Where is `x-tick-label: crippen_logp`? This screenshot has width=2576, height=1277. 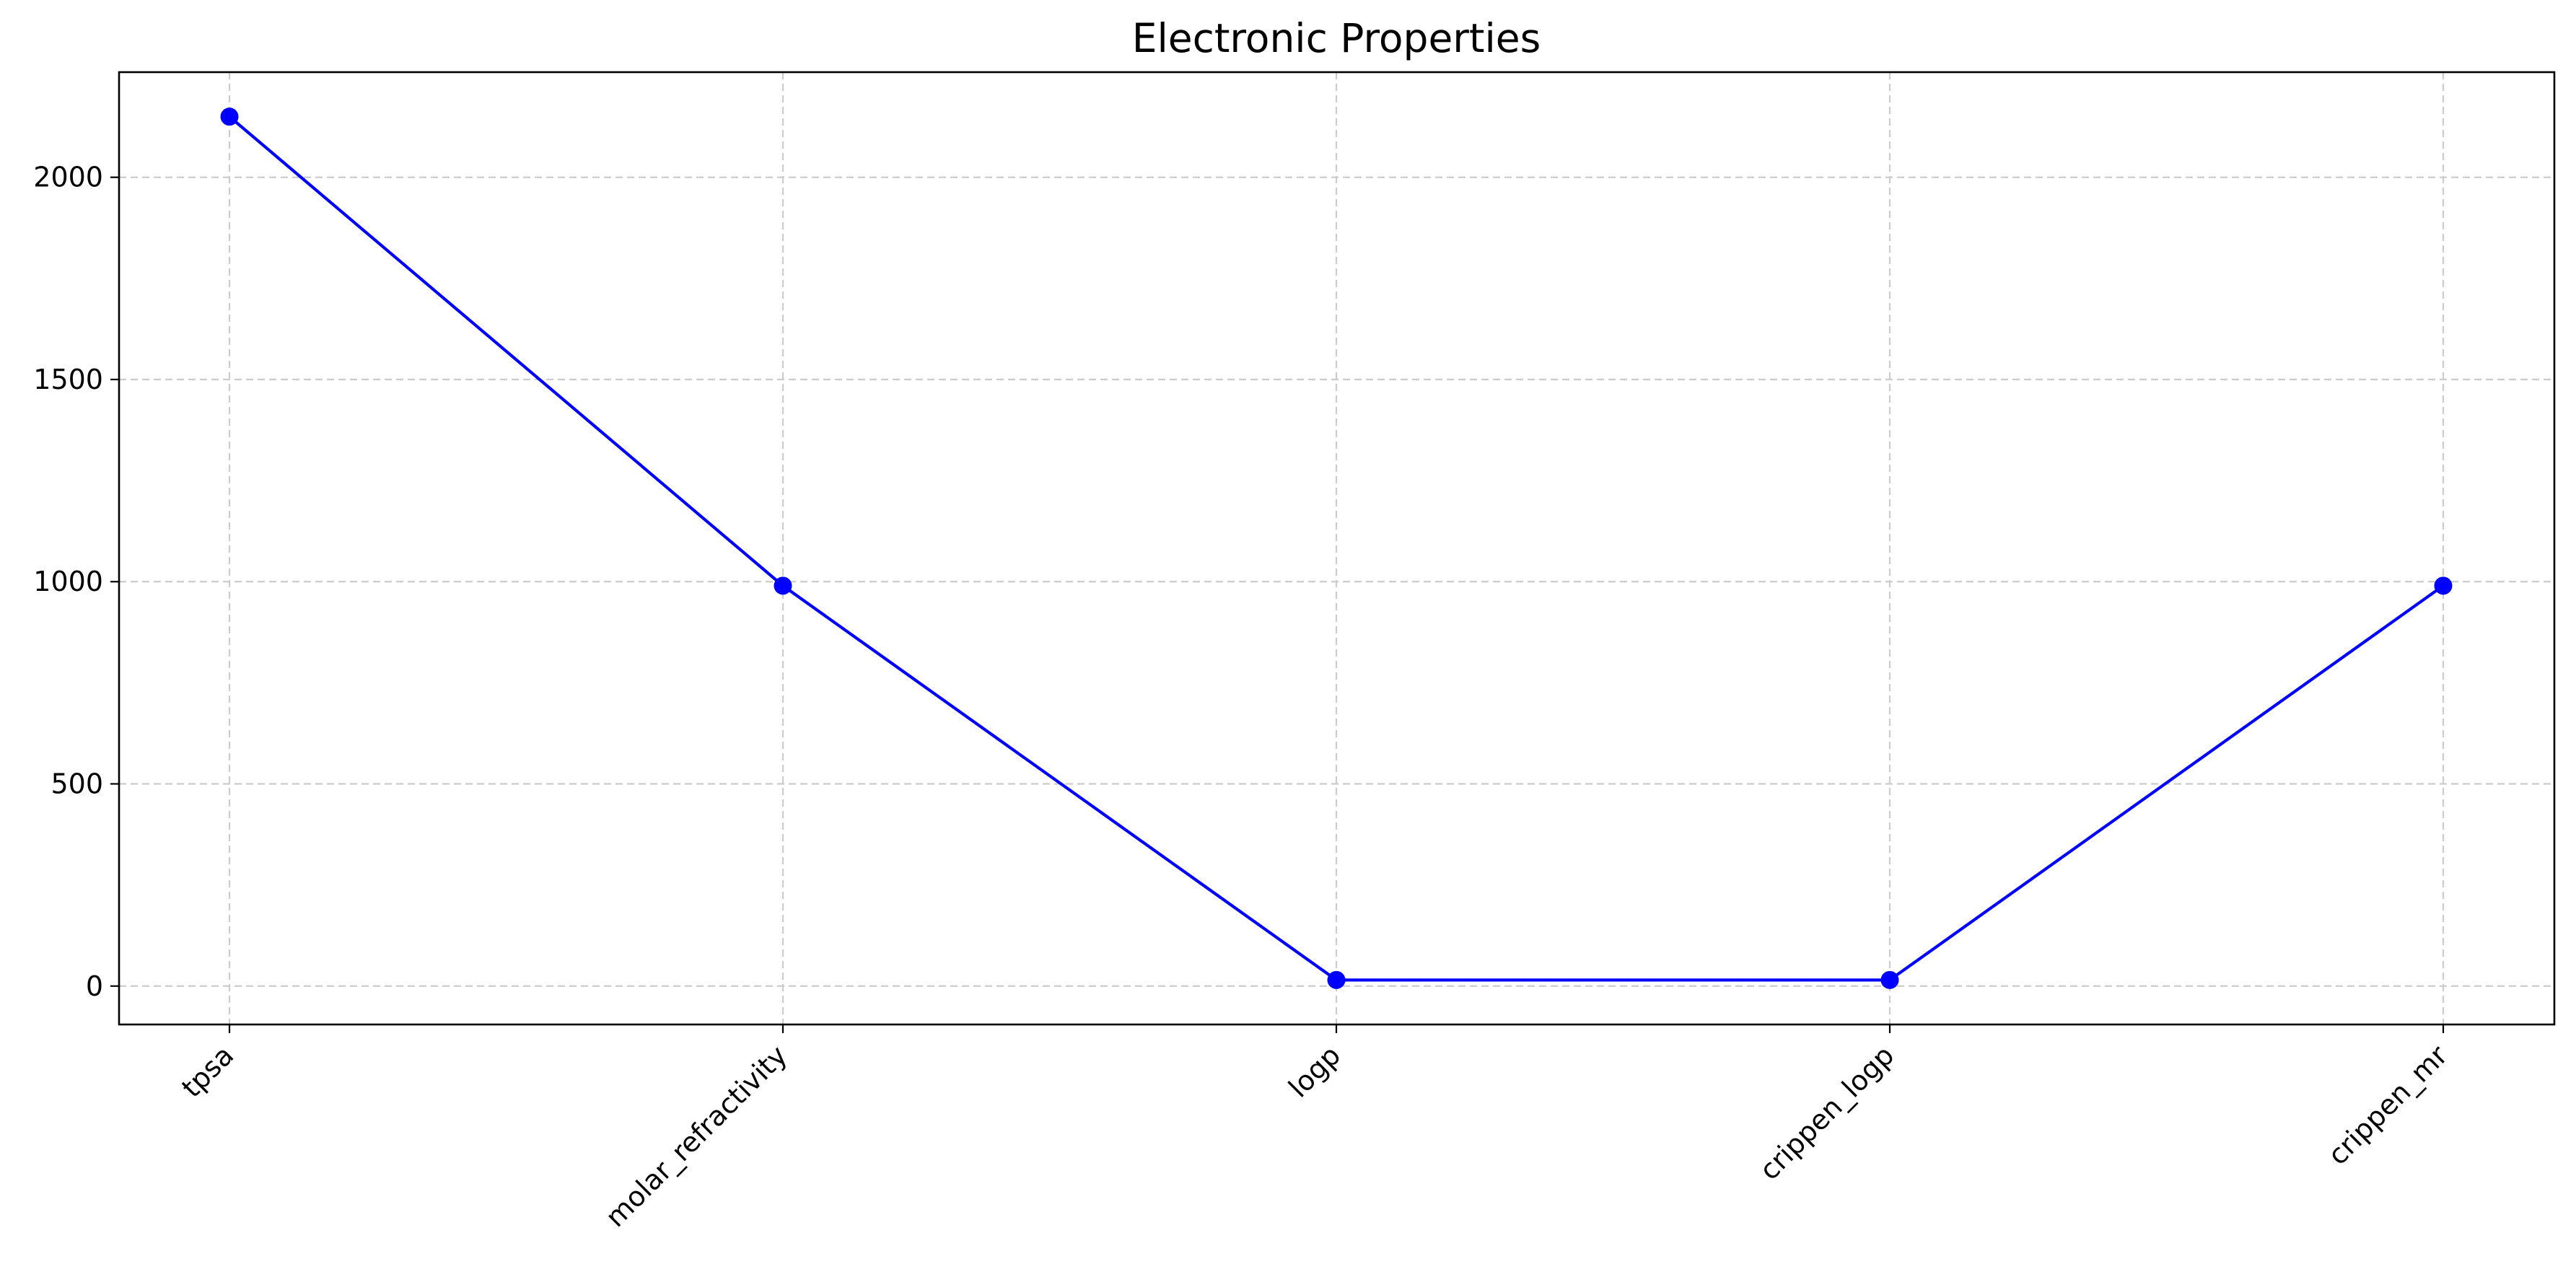
x-tick-label: crippen_logp is located at coordinates (1827, 1114).